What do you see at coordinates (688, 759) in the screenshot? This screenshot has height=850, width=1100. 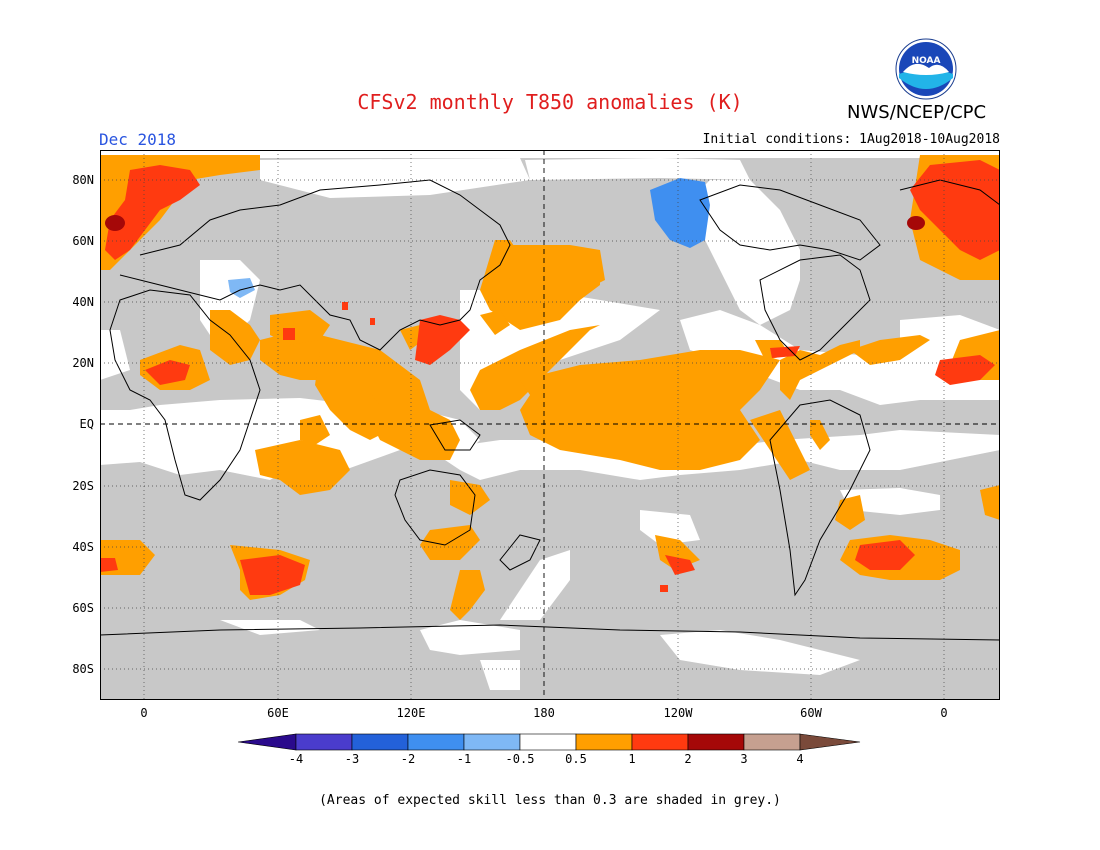 I see `colorbar-label: 2` at bounding box center [688, 759].